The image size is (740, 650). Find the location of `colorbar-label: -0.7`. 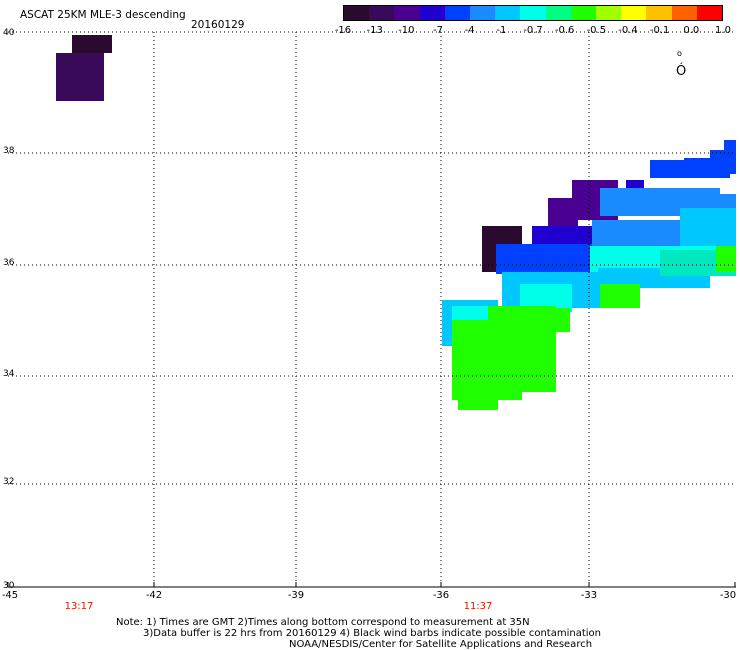

colorbar-label: -0.7 is located at coordinates (533, 30).